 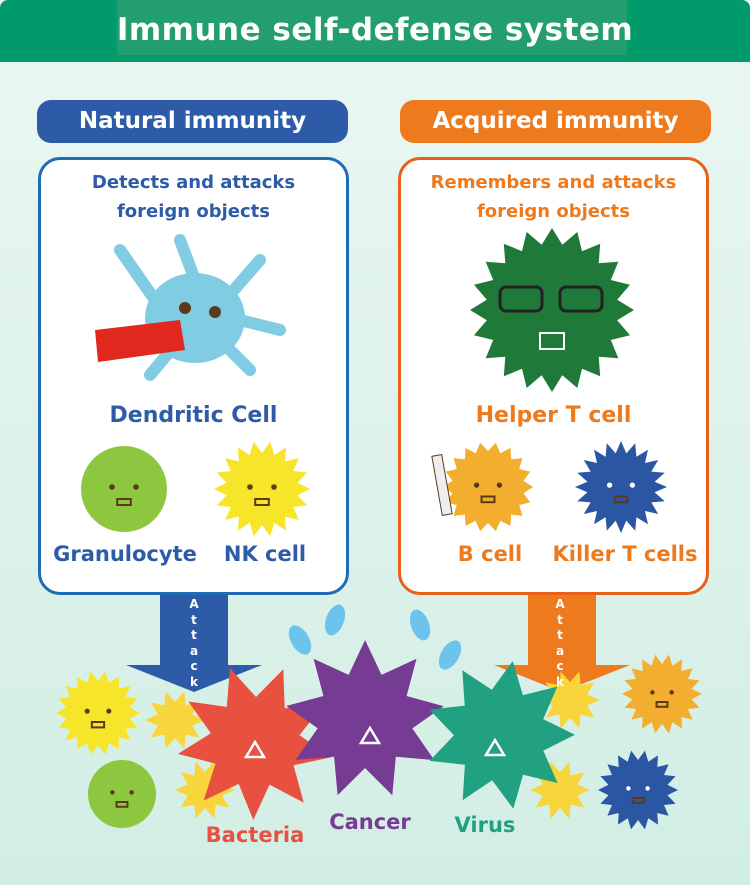 What do you see at coordinates (370, 822) in the screenshot?
I see `cancer-label: Cancer` at bounding box center [370, 822].